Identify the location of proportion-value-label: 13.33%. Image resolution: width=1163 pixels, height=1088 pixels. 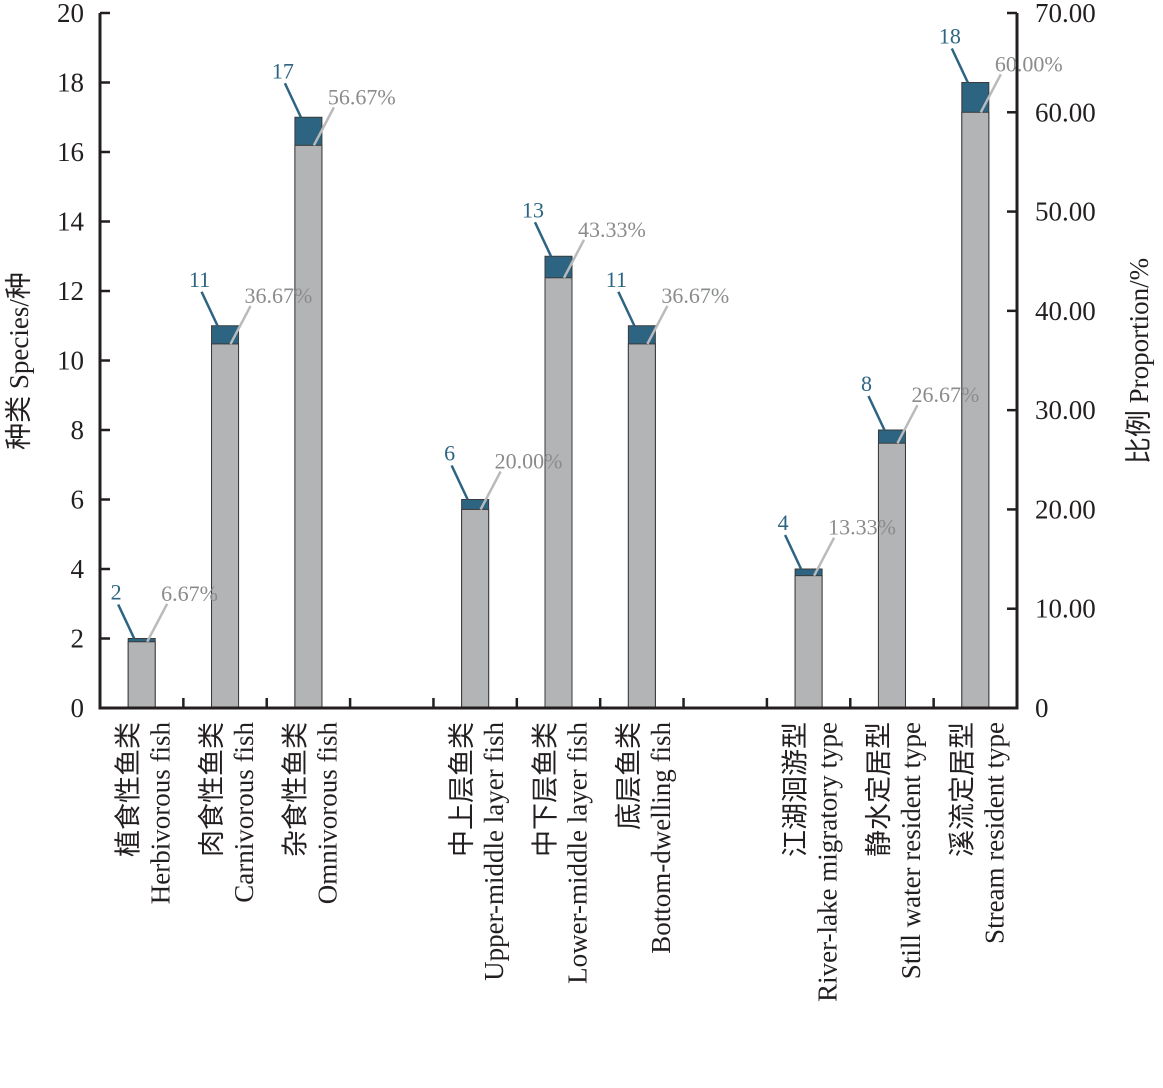
(862, 527).